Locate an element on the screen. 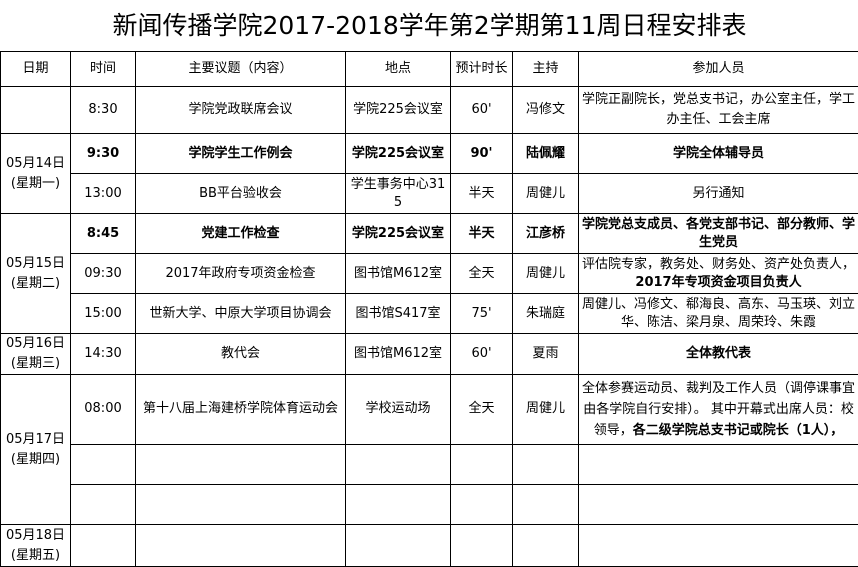 The width and height of the screenshot is (858, 567). header-time: 时间 is located at coordinates (103, 69).